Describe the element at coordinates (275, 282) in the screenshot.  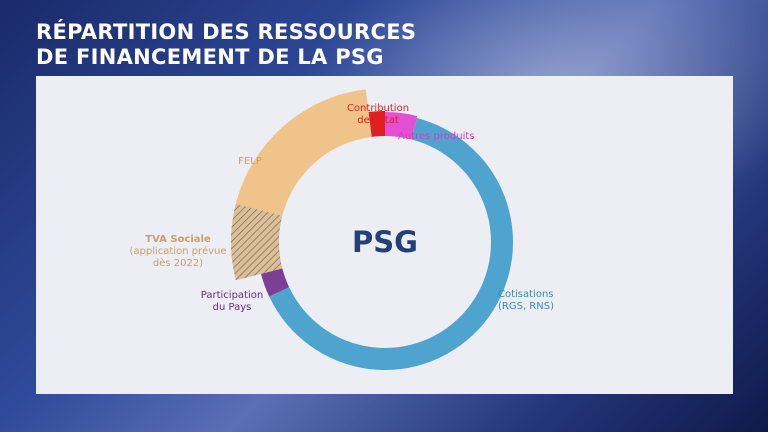
I see `slice-participation` at that location.